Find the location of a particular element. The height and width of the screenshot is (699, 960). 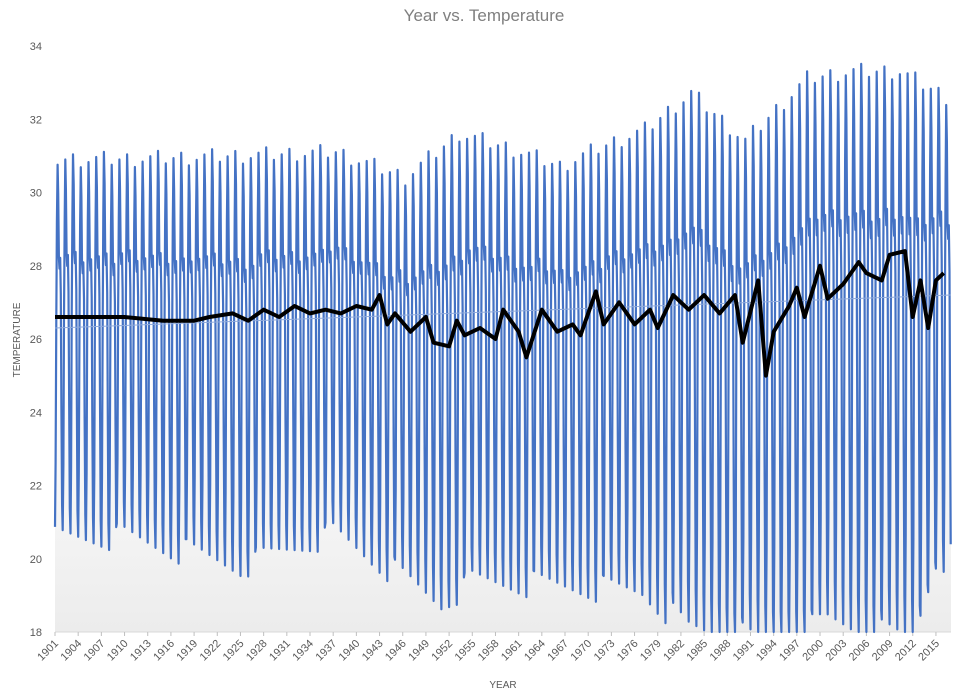

x-tick-label: 1961 is located at coordinates (512, 651).